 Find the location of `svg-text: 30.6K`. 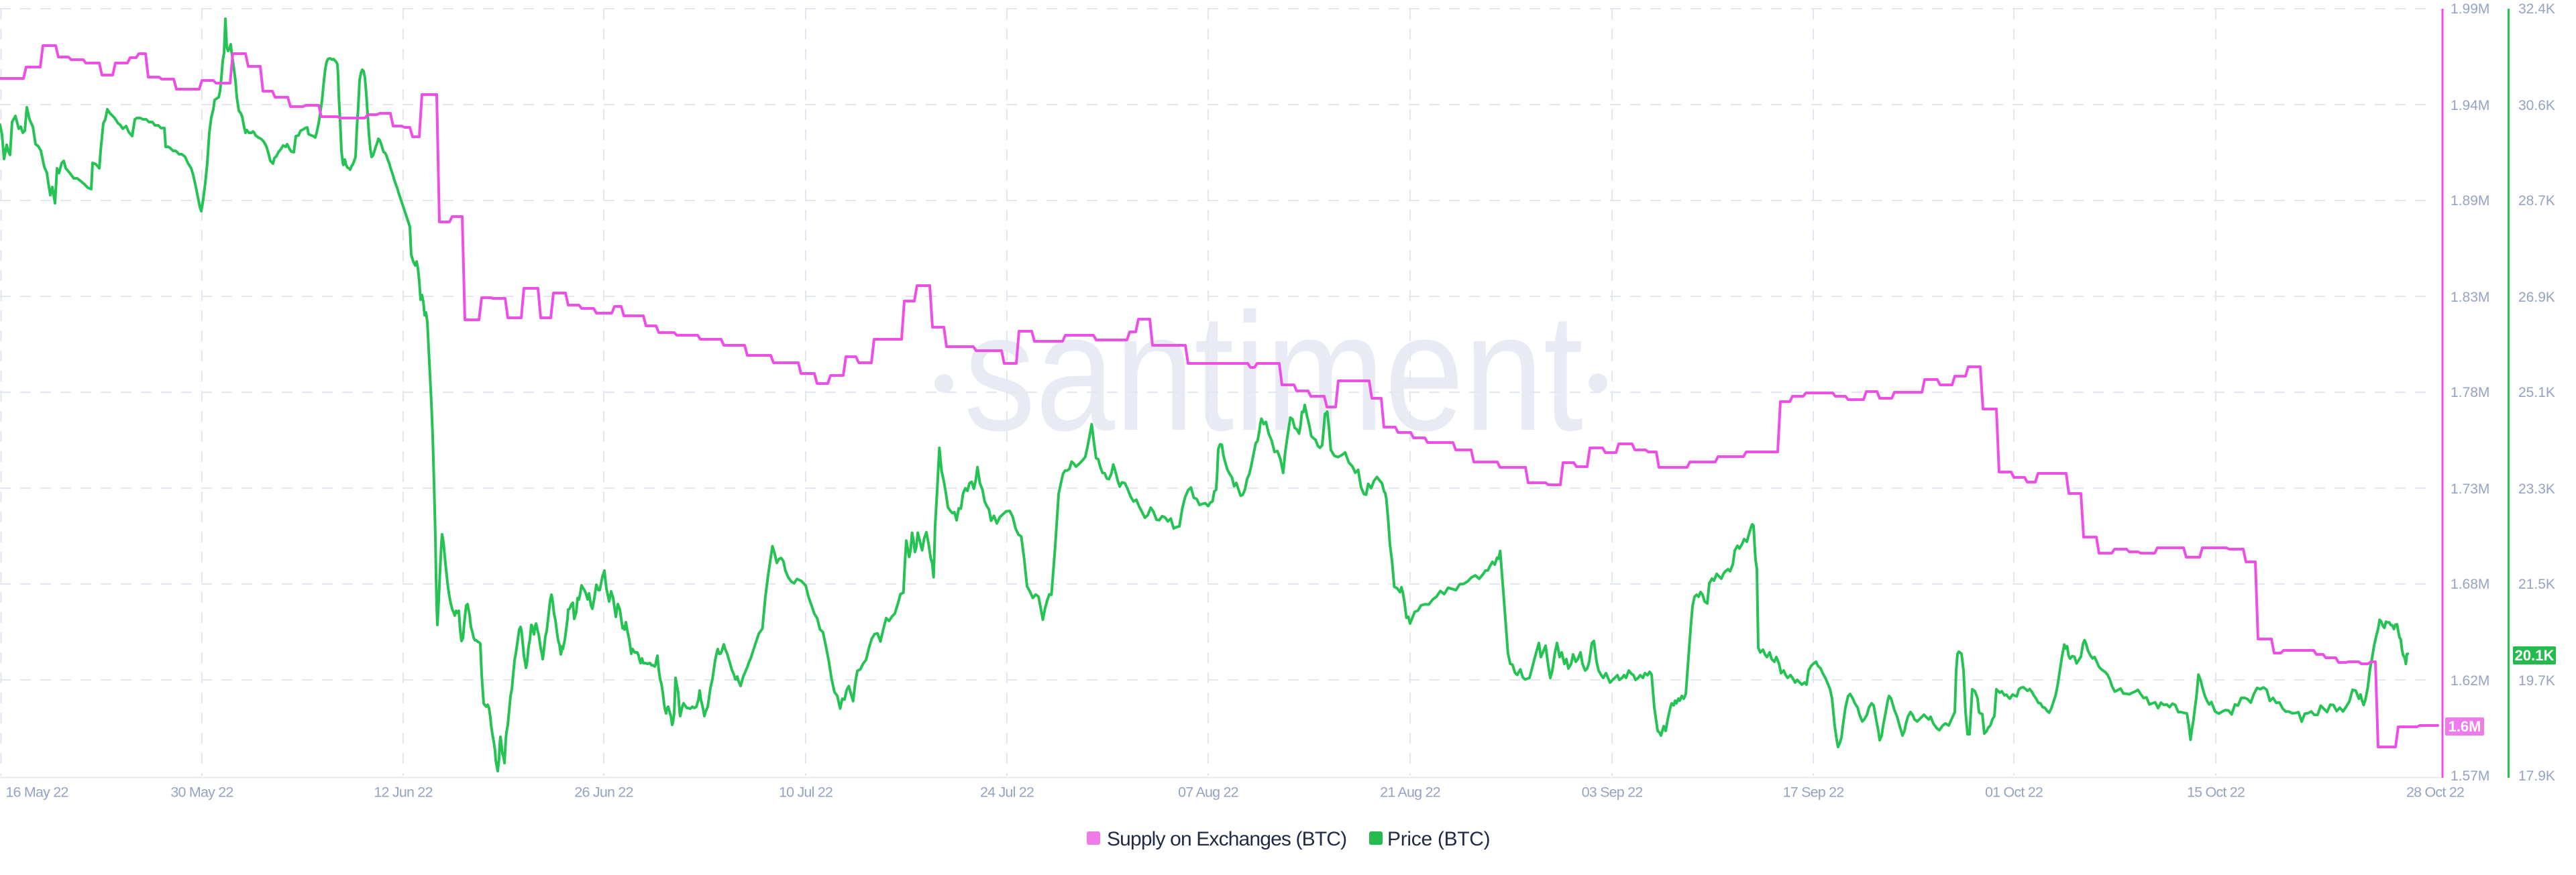

svg-text: 30.6K is located at coordinates (2536, 105).